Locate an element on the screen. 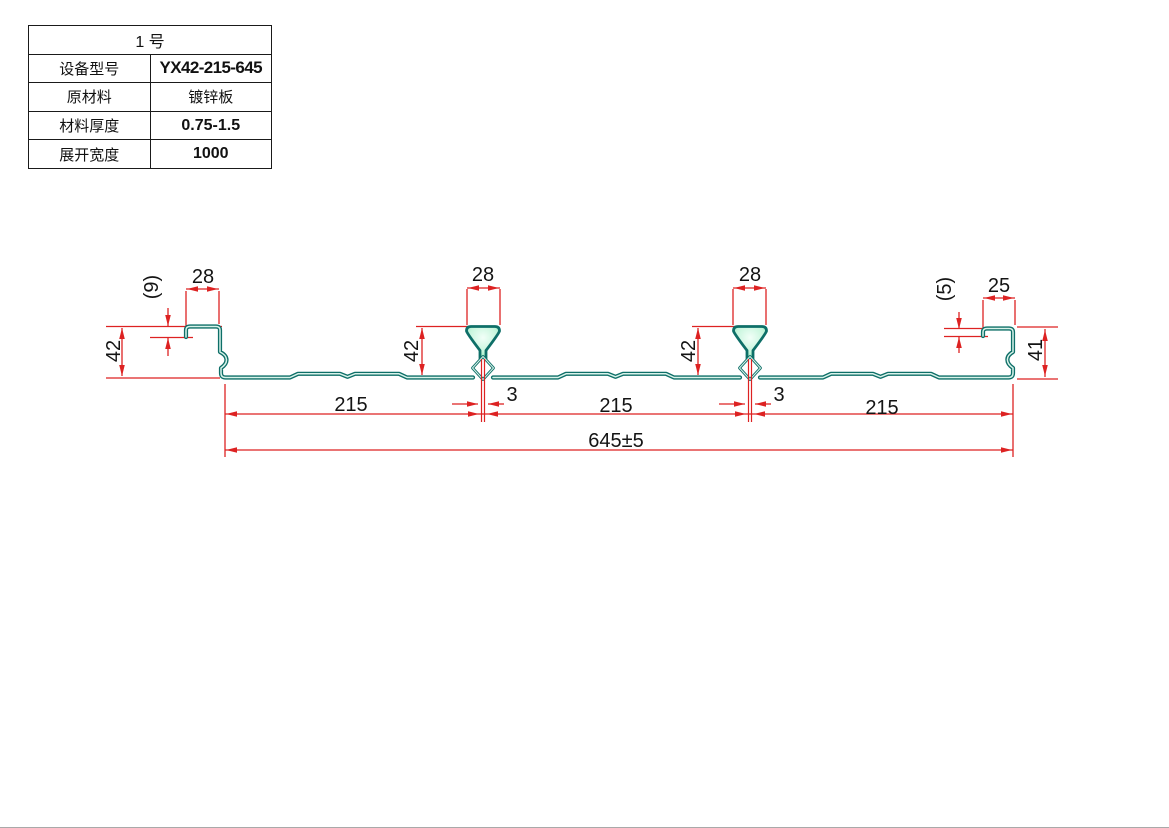 The width and height of the screenshot is (1169, 828). rib-center-lines is located at coordinates (616, 390).